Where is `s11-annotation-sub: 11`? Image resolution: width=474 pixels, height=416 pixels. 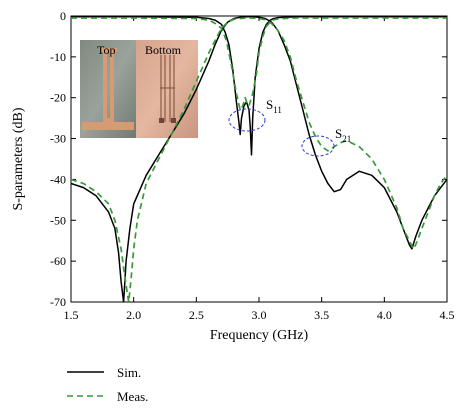 s11-annotation-sub: 11 is located at coordinates (277, 110).